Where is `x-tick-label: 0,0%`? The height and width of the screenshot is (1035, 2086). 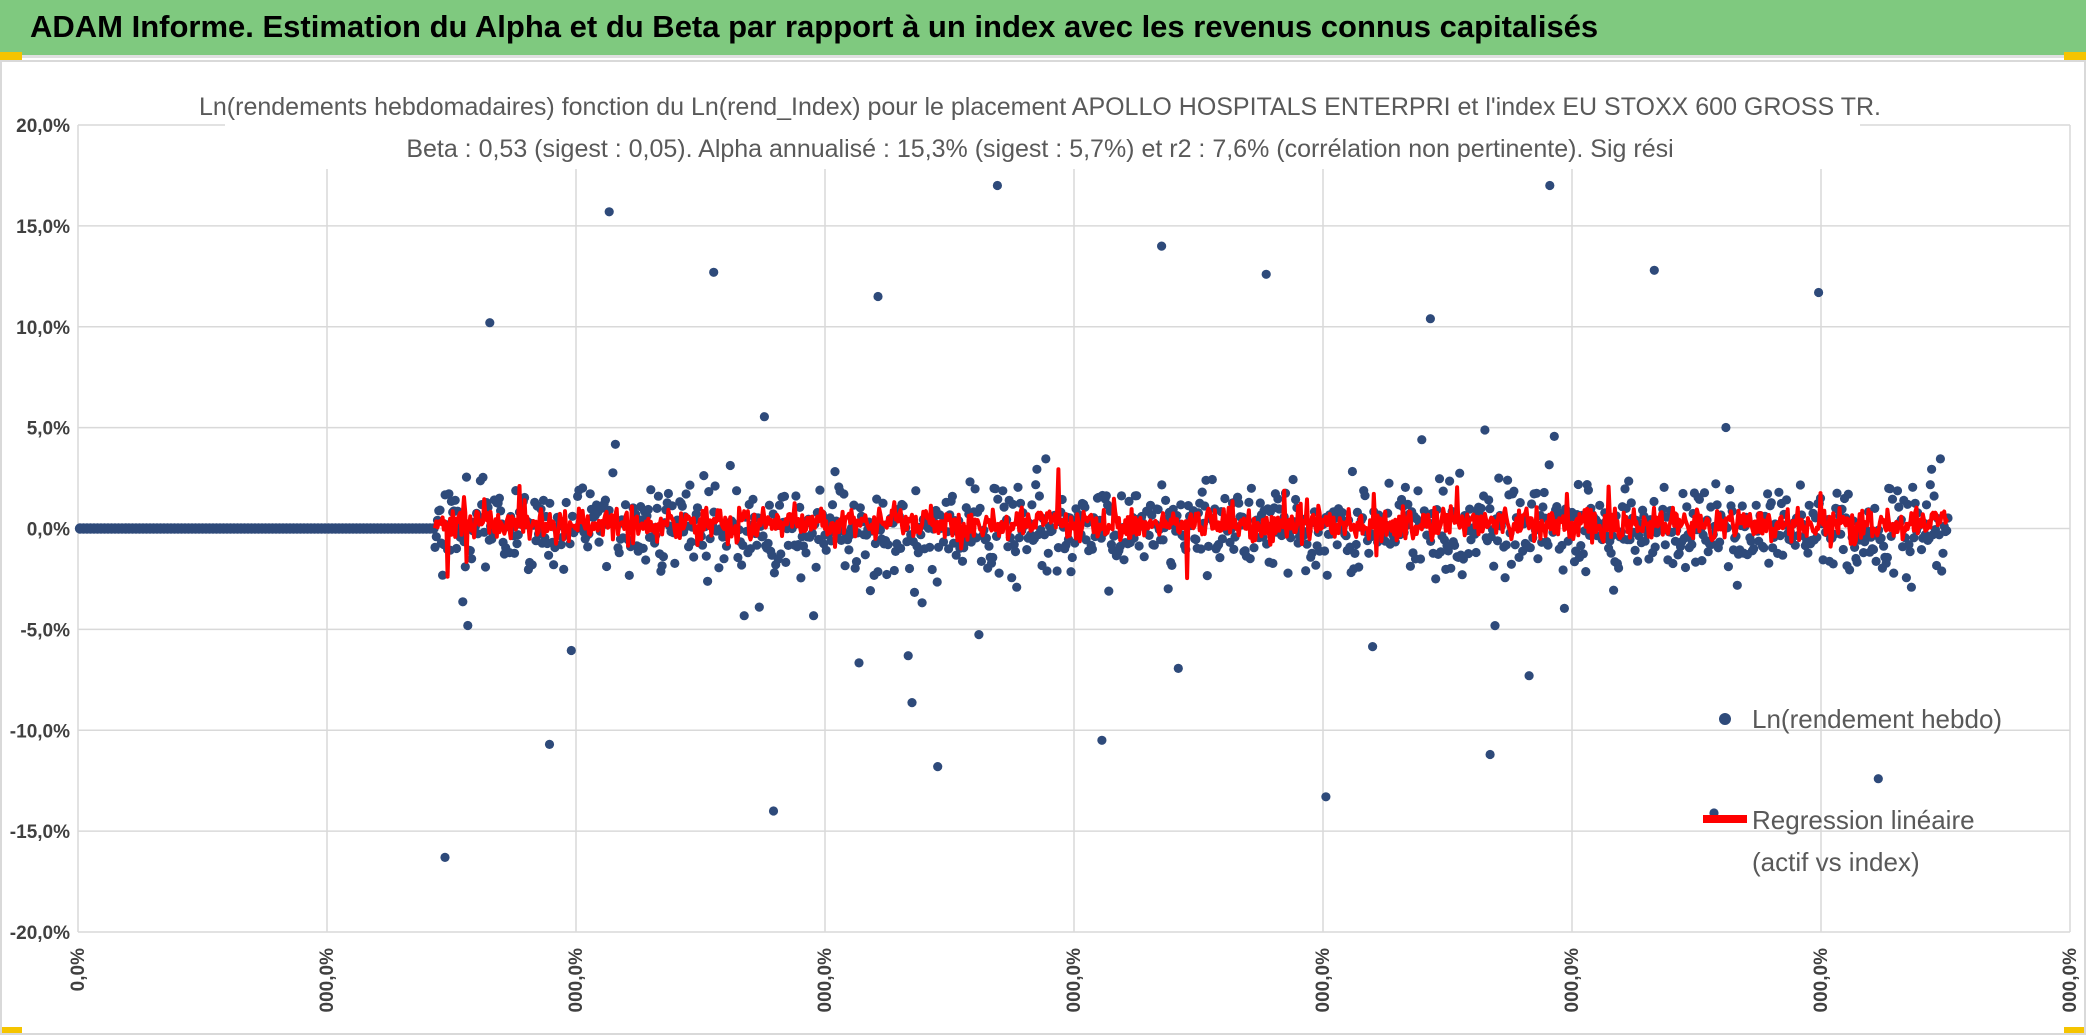
x-tick-label: 0,0% is located at coordinates (78, 969).